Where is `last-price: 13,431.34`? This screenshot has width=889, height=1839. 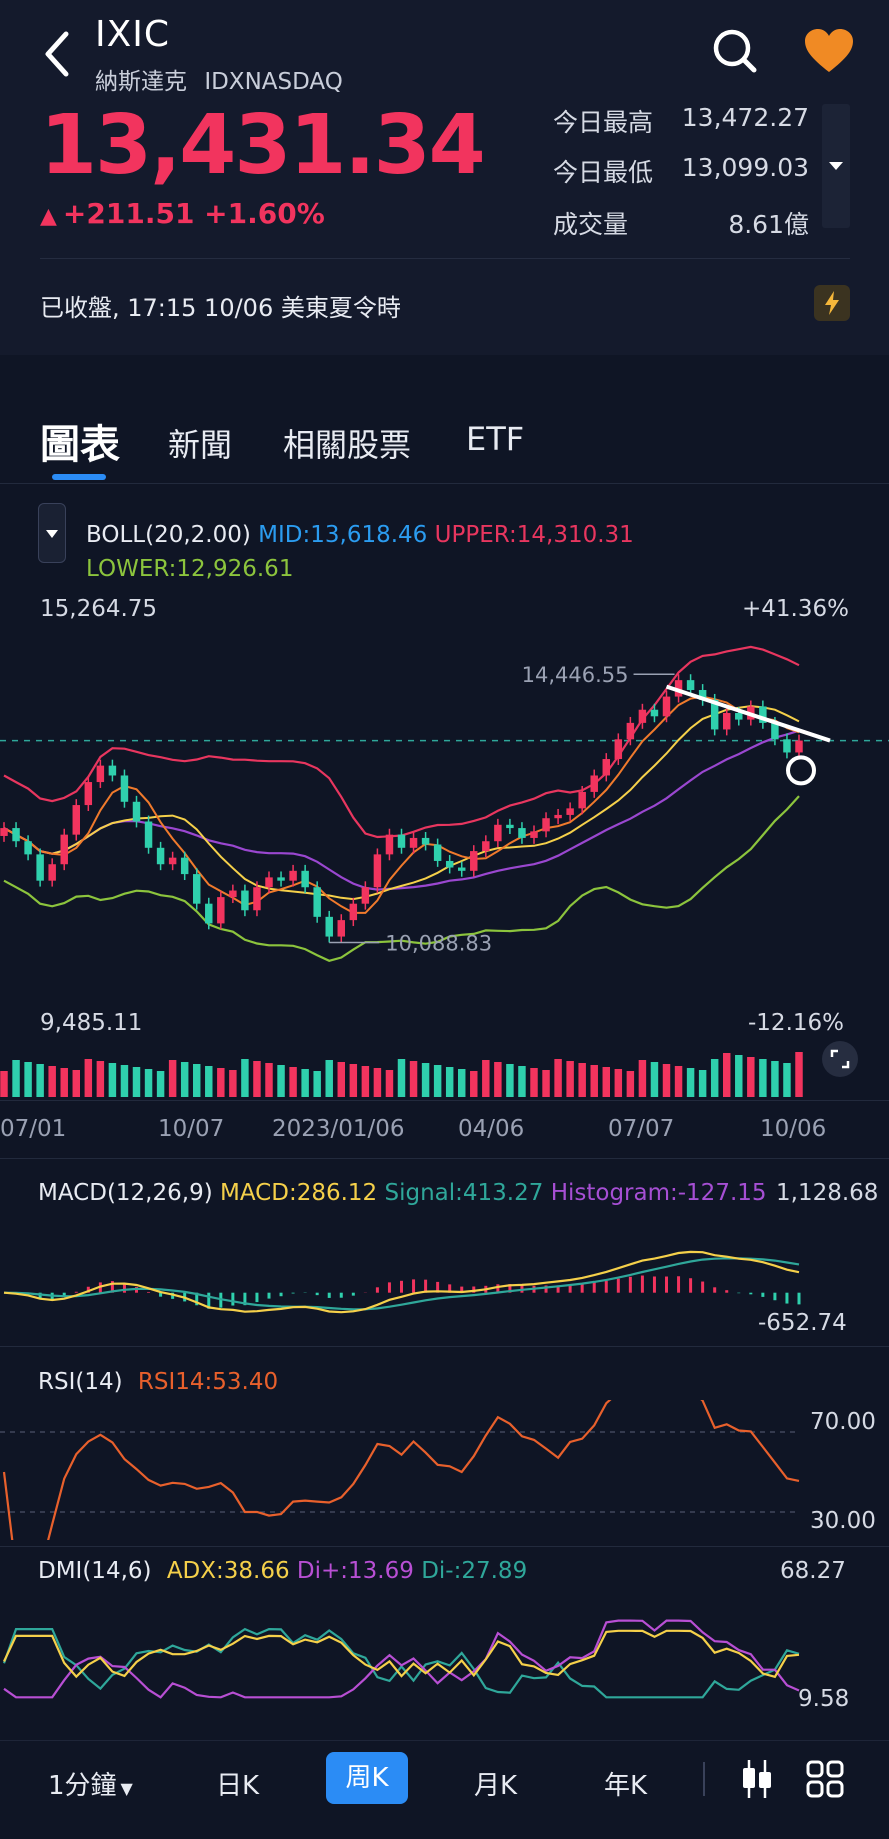
last-price: 13,431.34 is located at coordinates (263, 145).